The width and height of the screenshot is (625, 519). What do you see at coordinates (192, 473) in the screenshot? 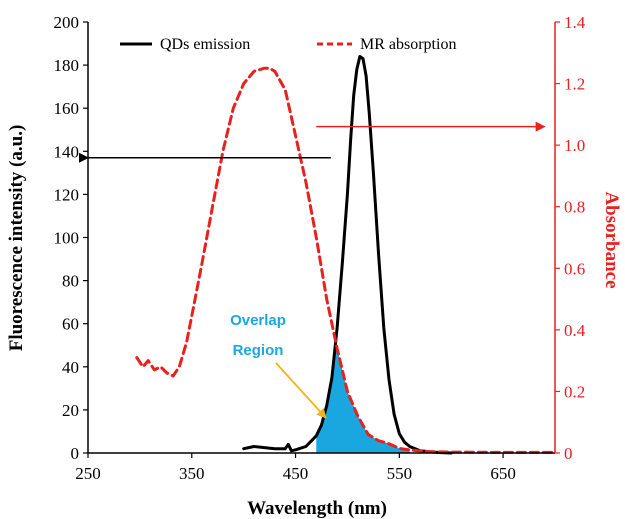
I see `x-tick-label: 350` at bounding box center [192, 473].